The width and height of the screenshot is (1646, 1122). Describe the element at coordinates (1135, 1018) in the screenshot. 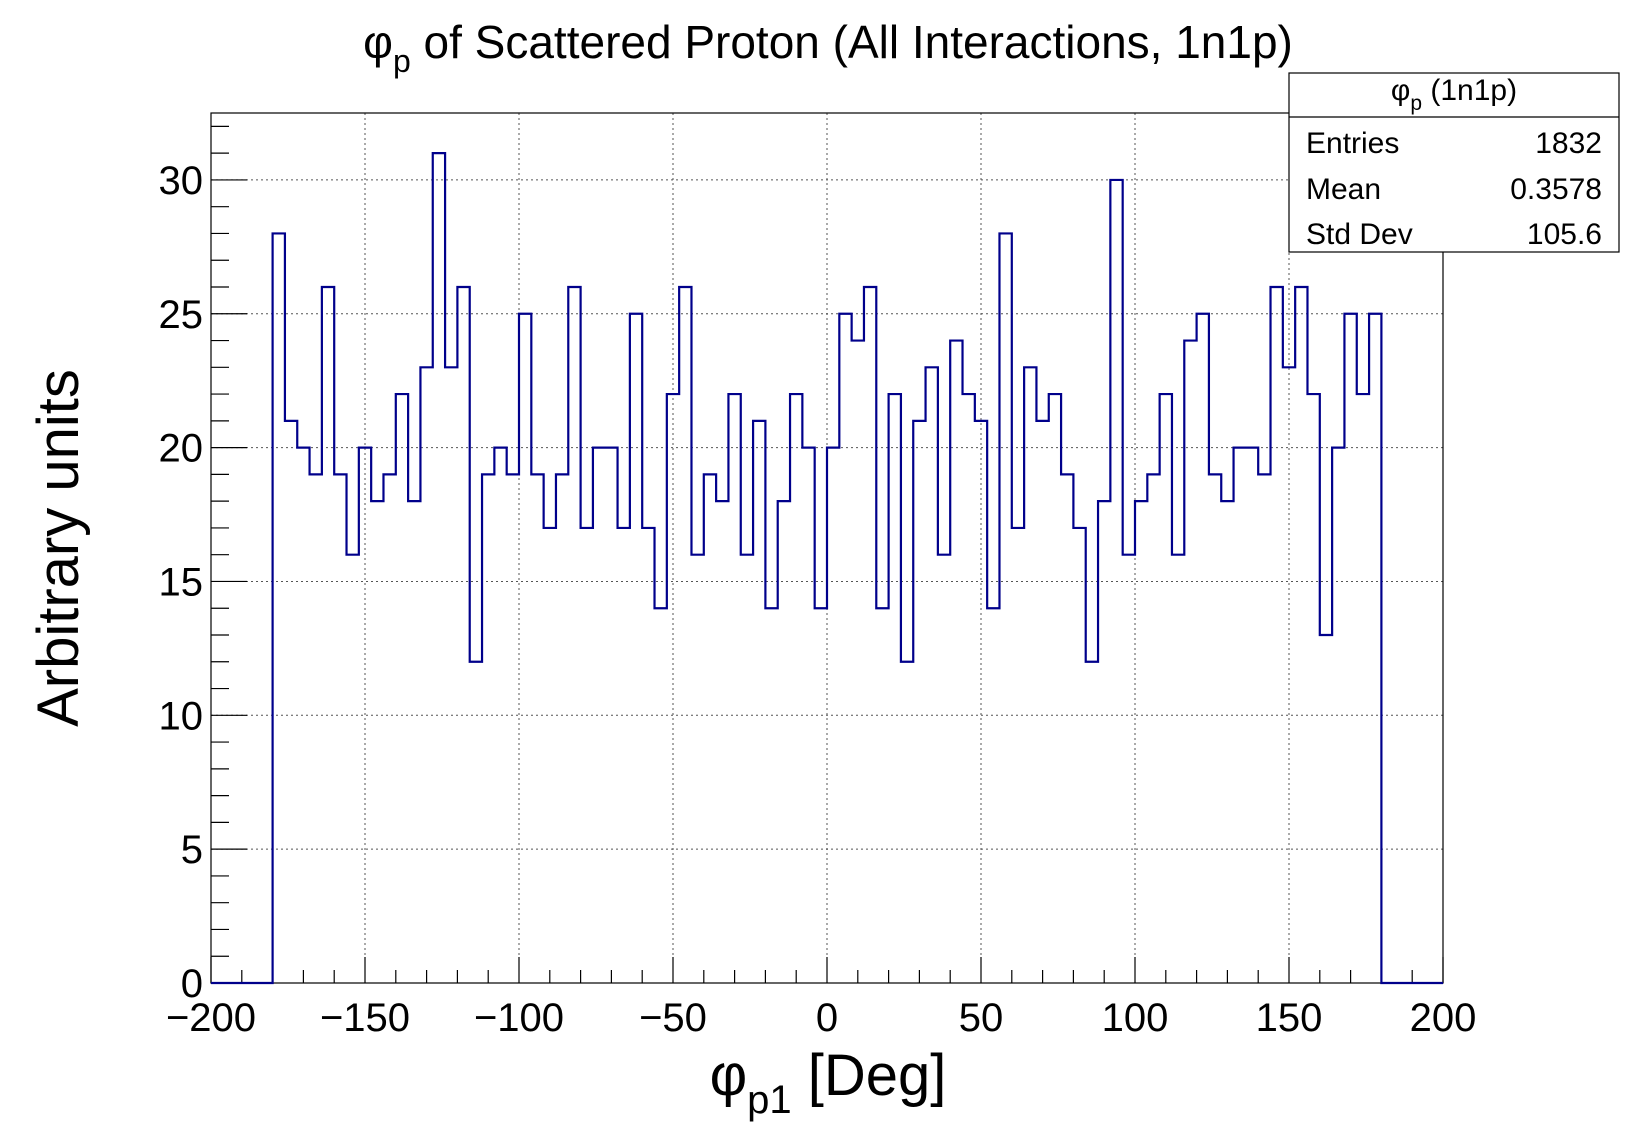

I see `x-tick-label: 100` at that location.